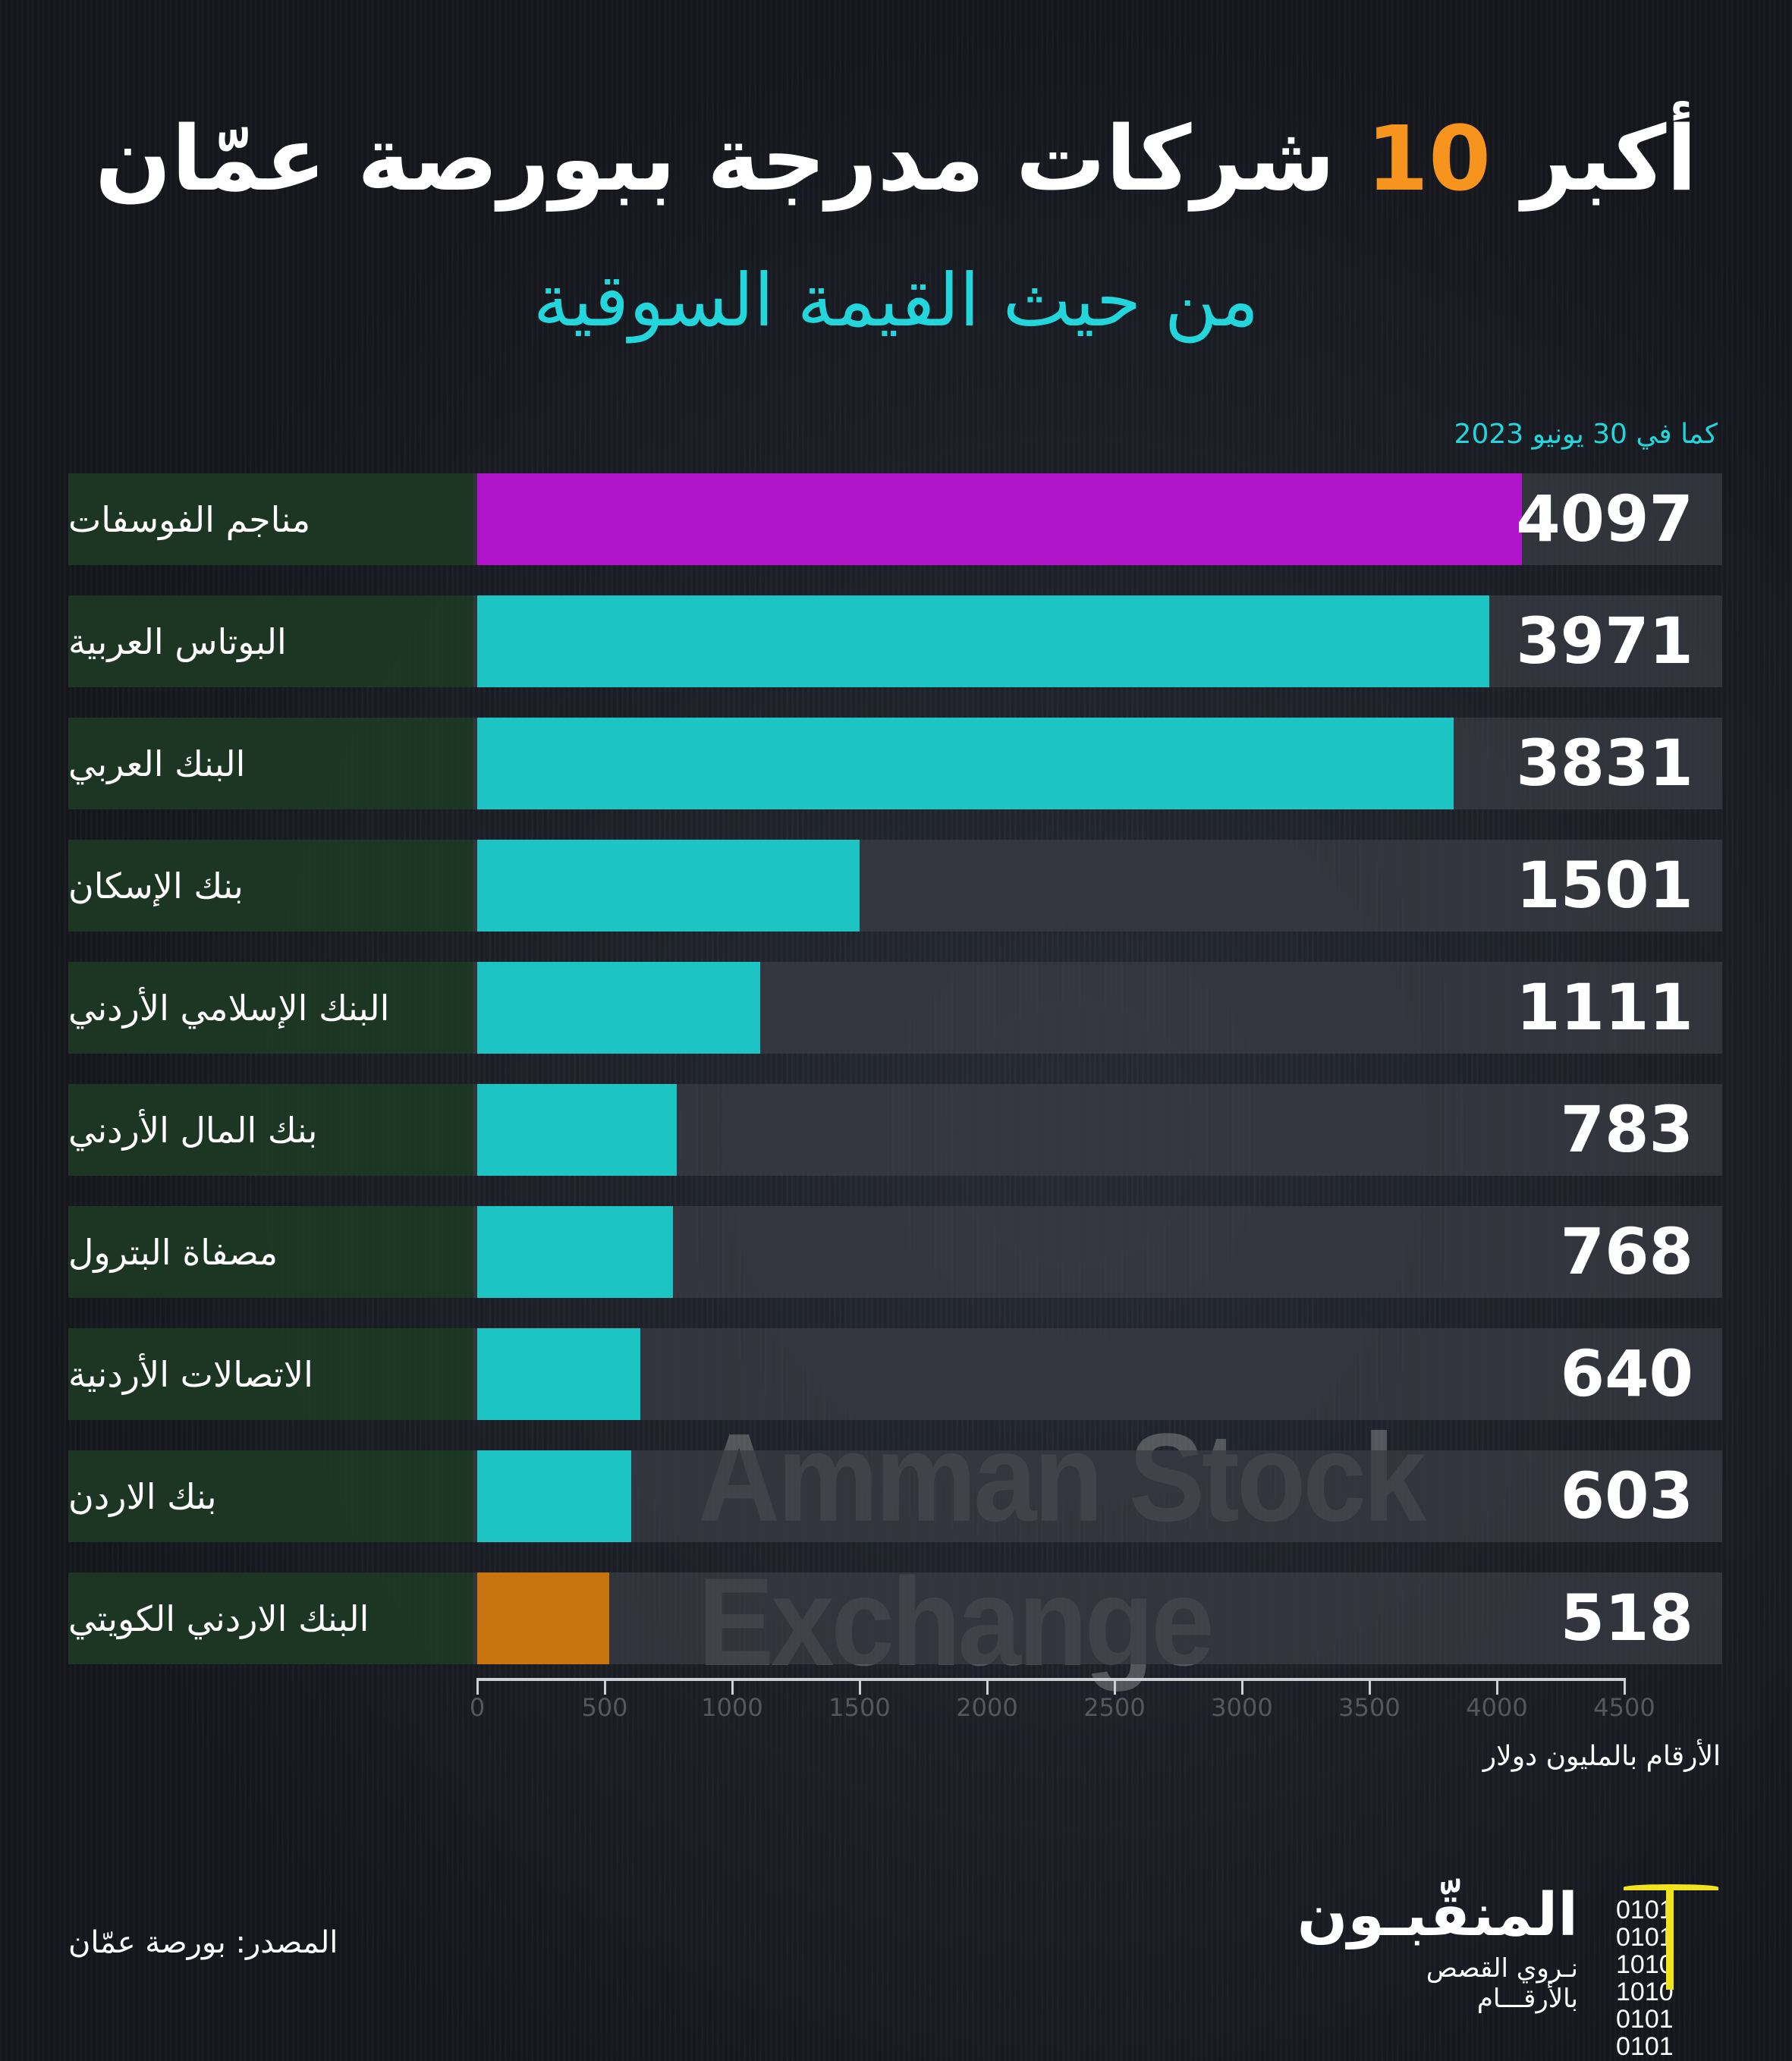 The width and height of the screenshot is (1792, 2061). Describe the element at coordinates (478, 1707) in the screenshot. I see `x-tick-label: 0` at that location.